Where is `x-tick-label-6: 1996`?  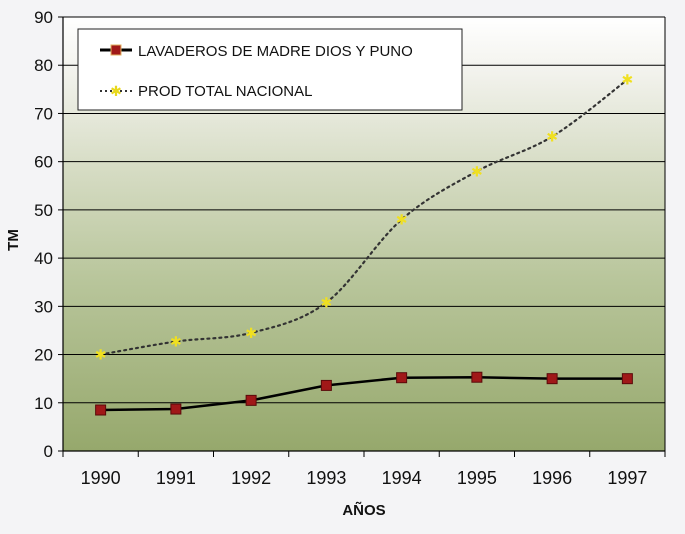 x-tick-label-6: 1996 is located at coordinates (552, 478).